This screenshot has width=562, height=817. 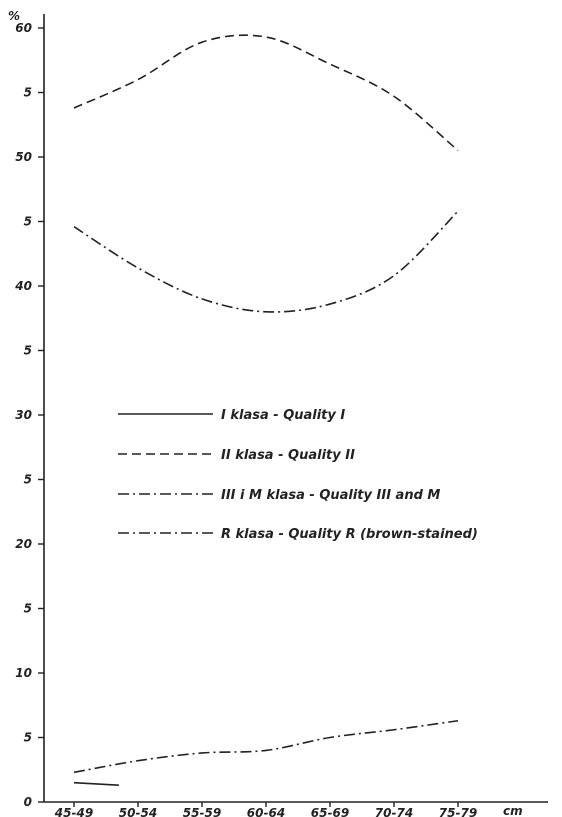 What do you see at coordinates (283, 415) in the screenshot?
I see `legend-label-1: I klasa - Quality I` at bounding box center [283, 415].